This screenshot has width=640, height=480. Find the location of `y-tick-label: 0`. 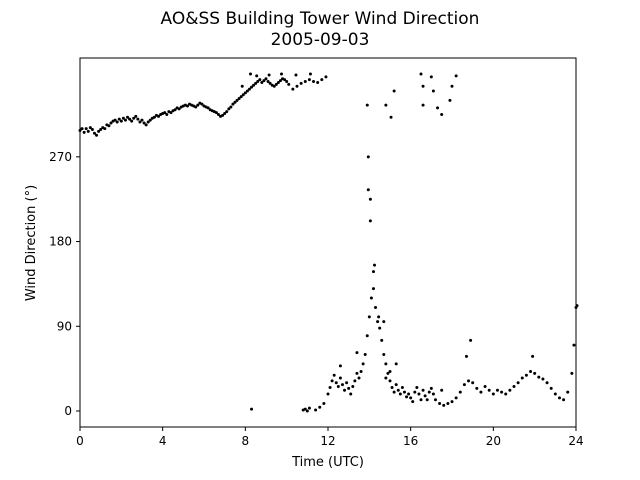

y-tick-label: 0 is located at coordinates (68, 411).